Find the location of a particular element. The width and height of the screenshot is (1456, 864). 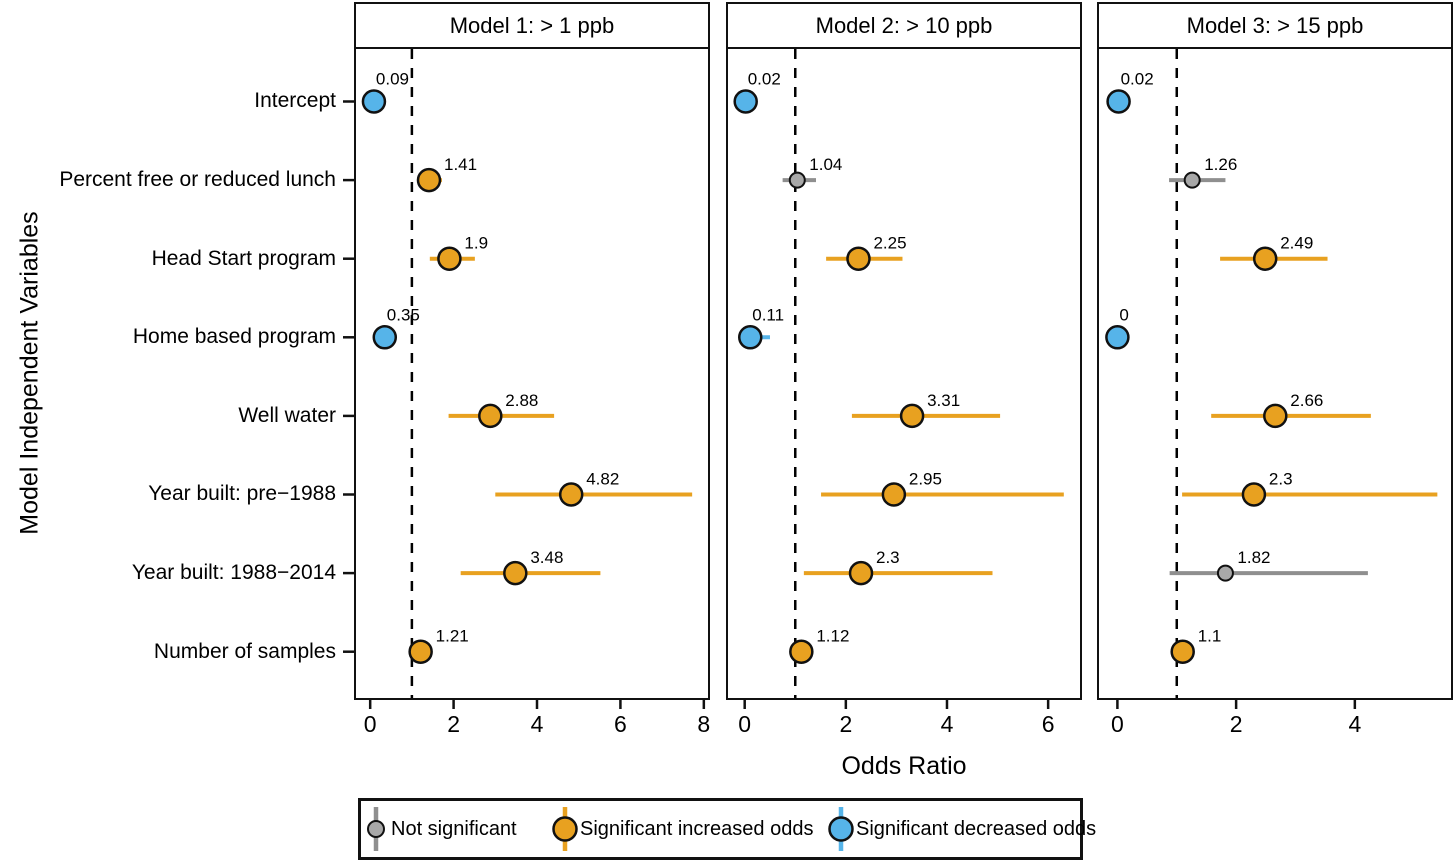

panel-title: Model 3: > 15 ppb is located at coordinates (1275, 24).